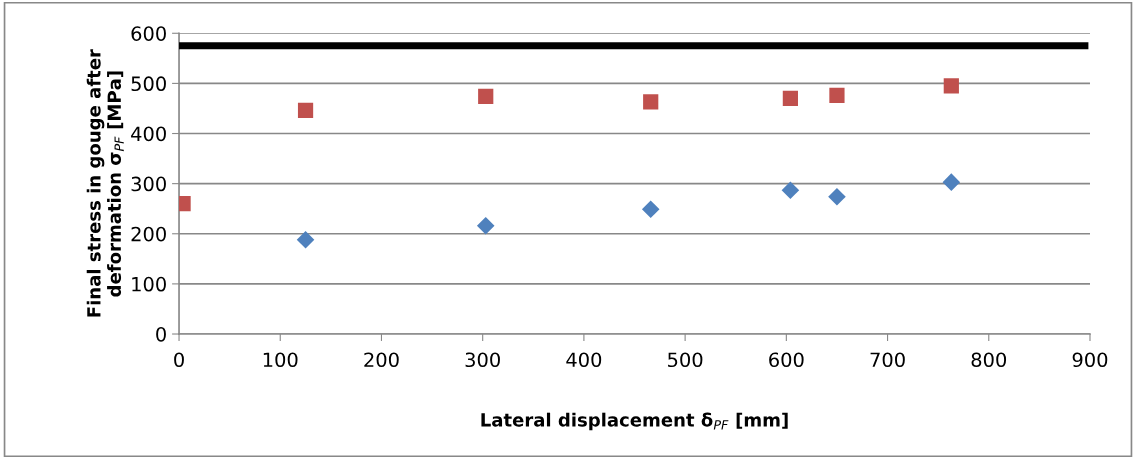  Describe the element at coordinates (482, 360) in the screenshot. I see `x-tick-label: 300` at that location.